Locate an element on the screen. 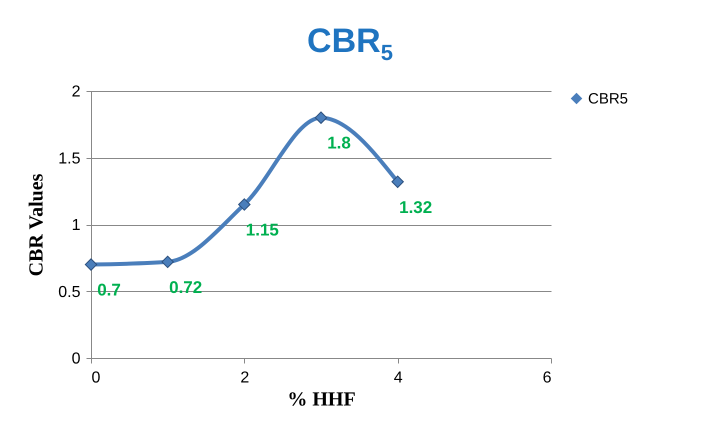 The image size is (708, 441). y-tick-label: 2 is located at coordinates (76, 92).